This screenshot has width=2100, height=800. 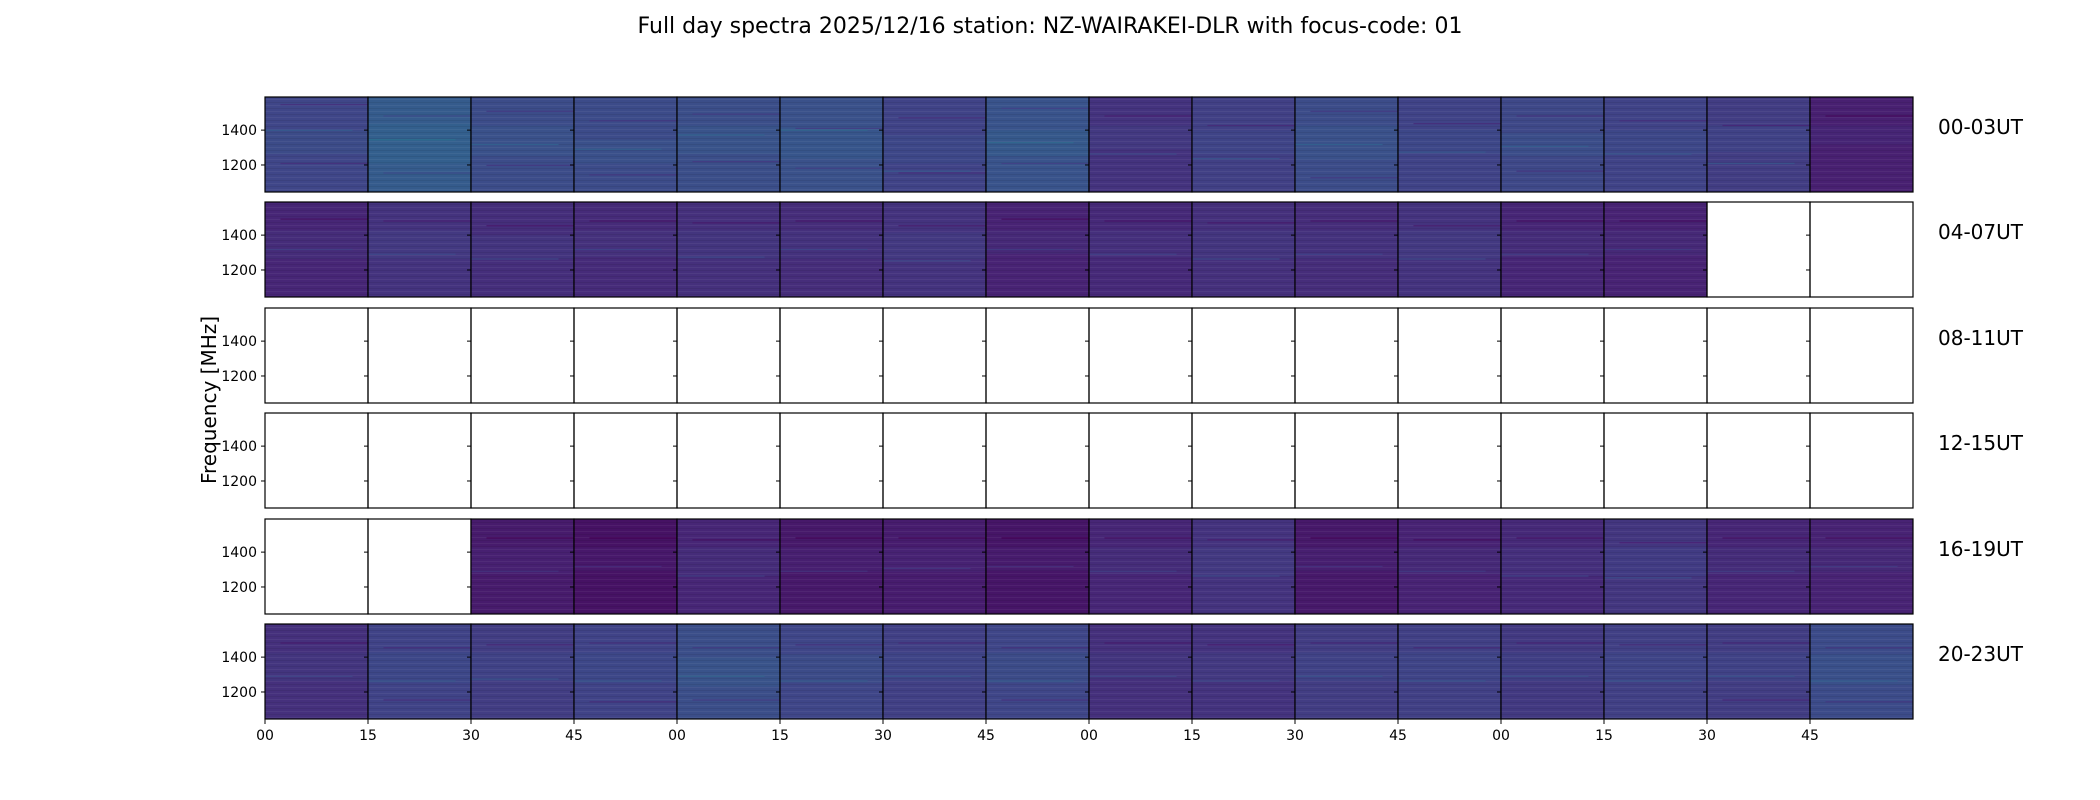 What do you see at coordinates (209, 400) in the screenshot?
I see `y-axis-label: Frequency [MHz]` at bounding box center [209, 400].